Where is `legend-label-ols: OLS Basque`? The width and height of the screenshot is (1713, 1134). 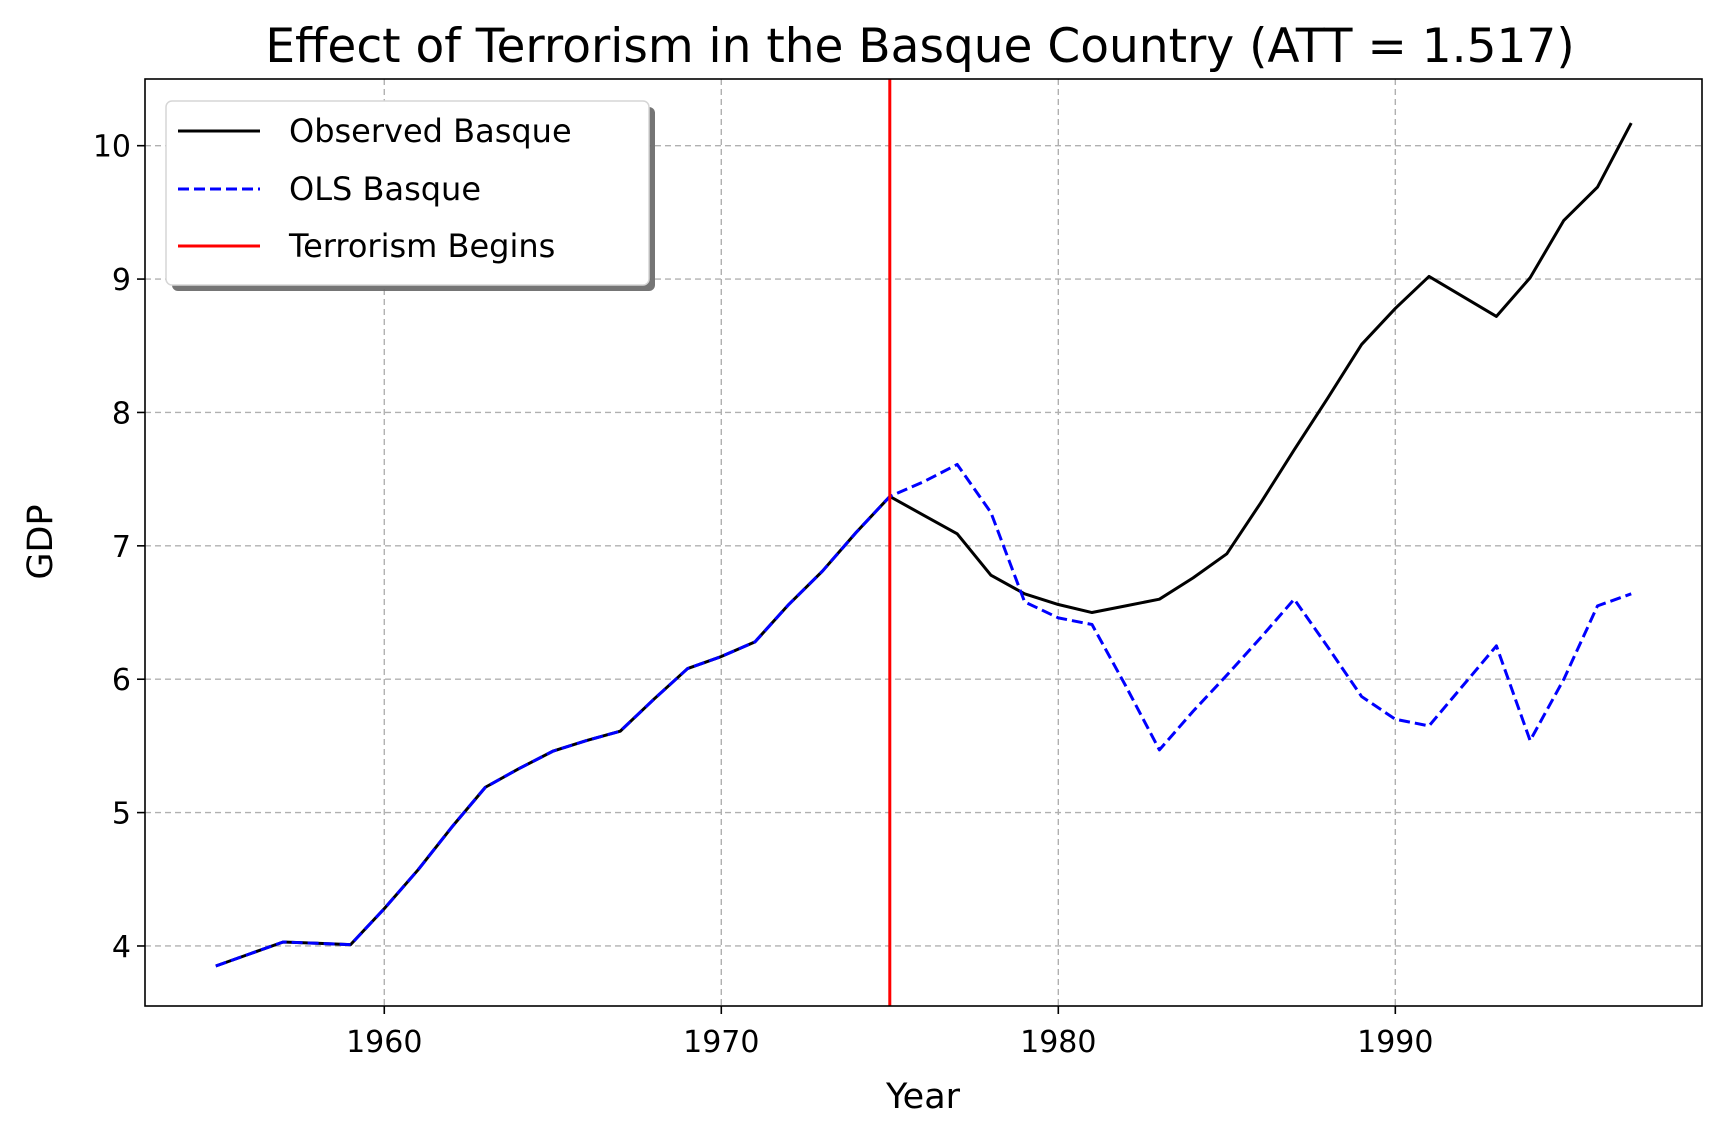 legend-label-ols: OLS Basque is located at coordinates (385, 189).